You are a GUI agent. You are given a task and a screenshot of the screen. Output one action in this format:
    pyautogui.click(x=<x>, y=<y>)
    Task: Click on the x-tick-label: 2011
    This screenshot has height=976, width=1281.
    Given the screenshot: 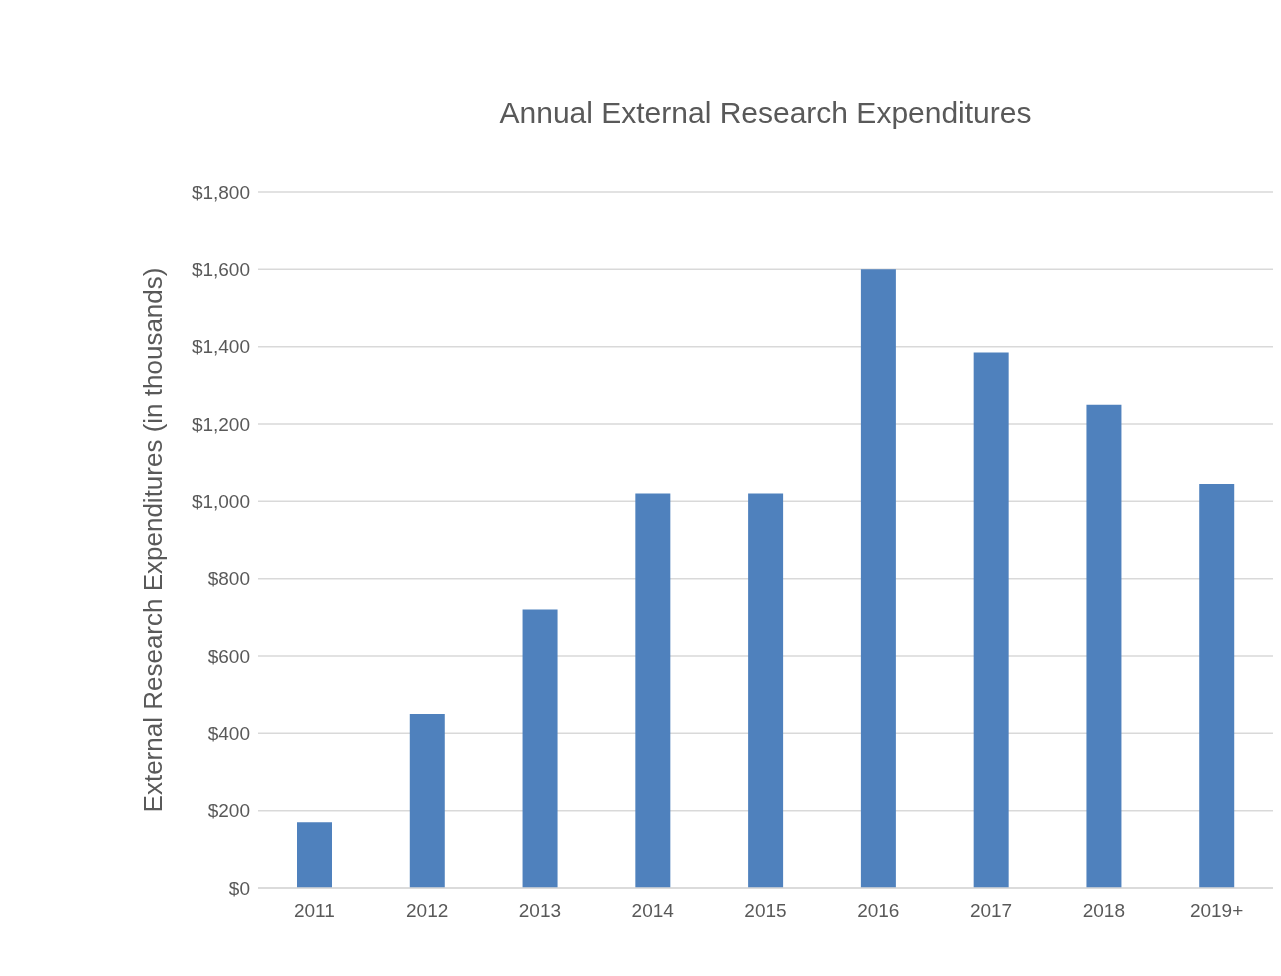 What is the action you would take?
    pyautogui.click(x=314, y=911)
    